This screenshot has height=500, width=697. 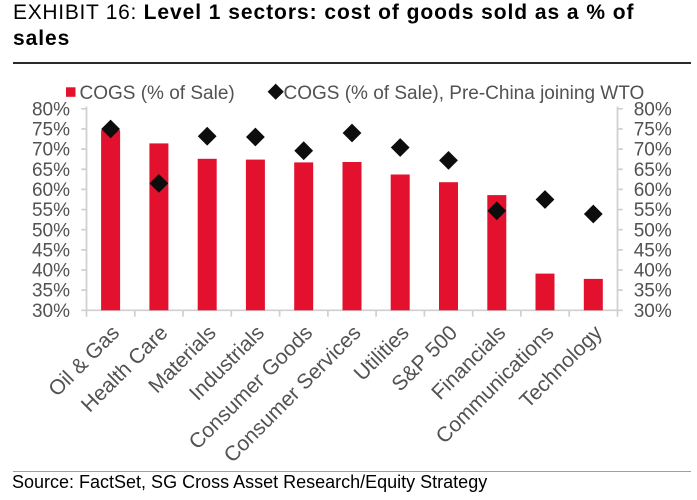 What do you see at coordinates (157, 93) in the screenshot?
I see `svg-text: COGS (% of Sale)` at bounding box center [157, 93].